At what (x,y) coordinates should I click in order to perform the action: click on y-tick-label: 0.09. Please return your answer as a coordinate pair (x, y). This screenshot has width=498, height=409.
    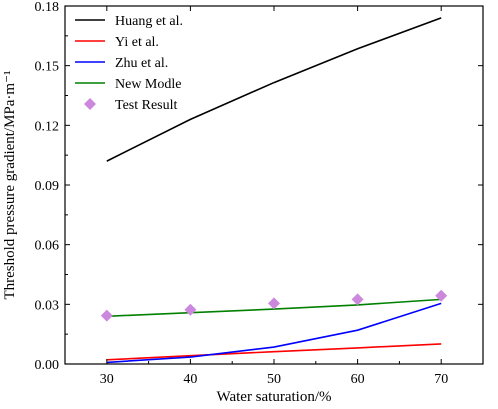
    Looking at the image, I should click on (47, 186).